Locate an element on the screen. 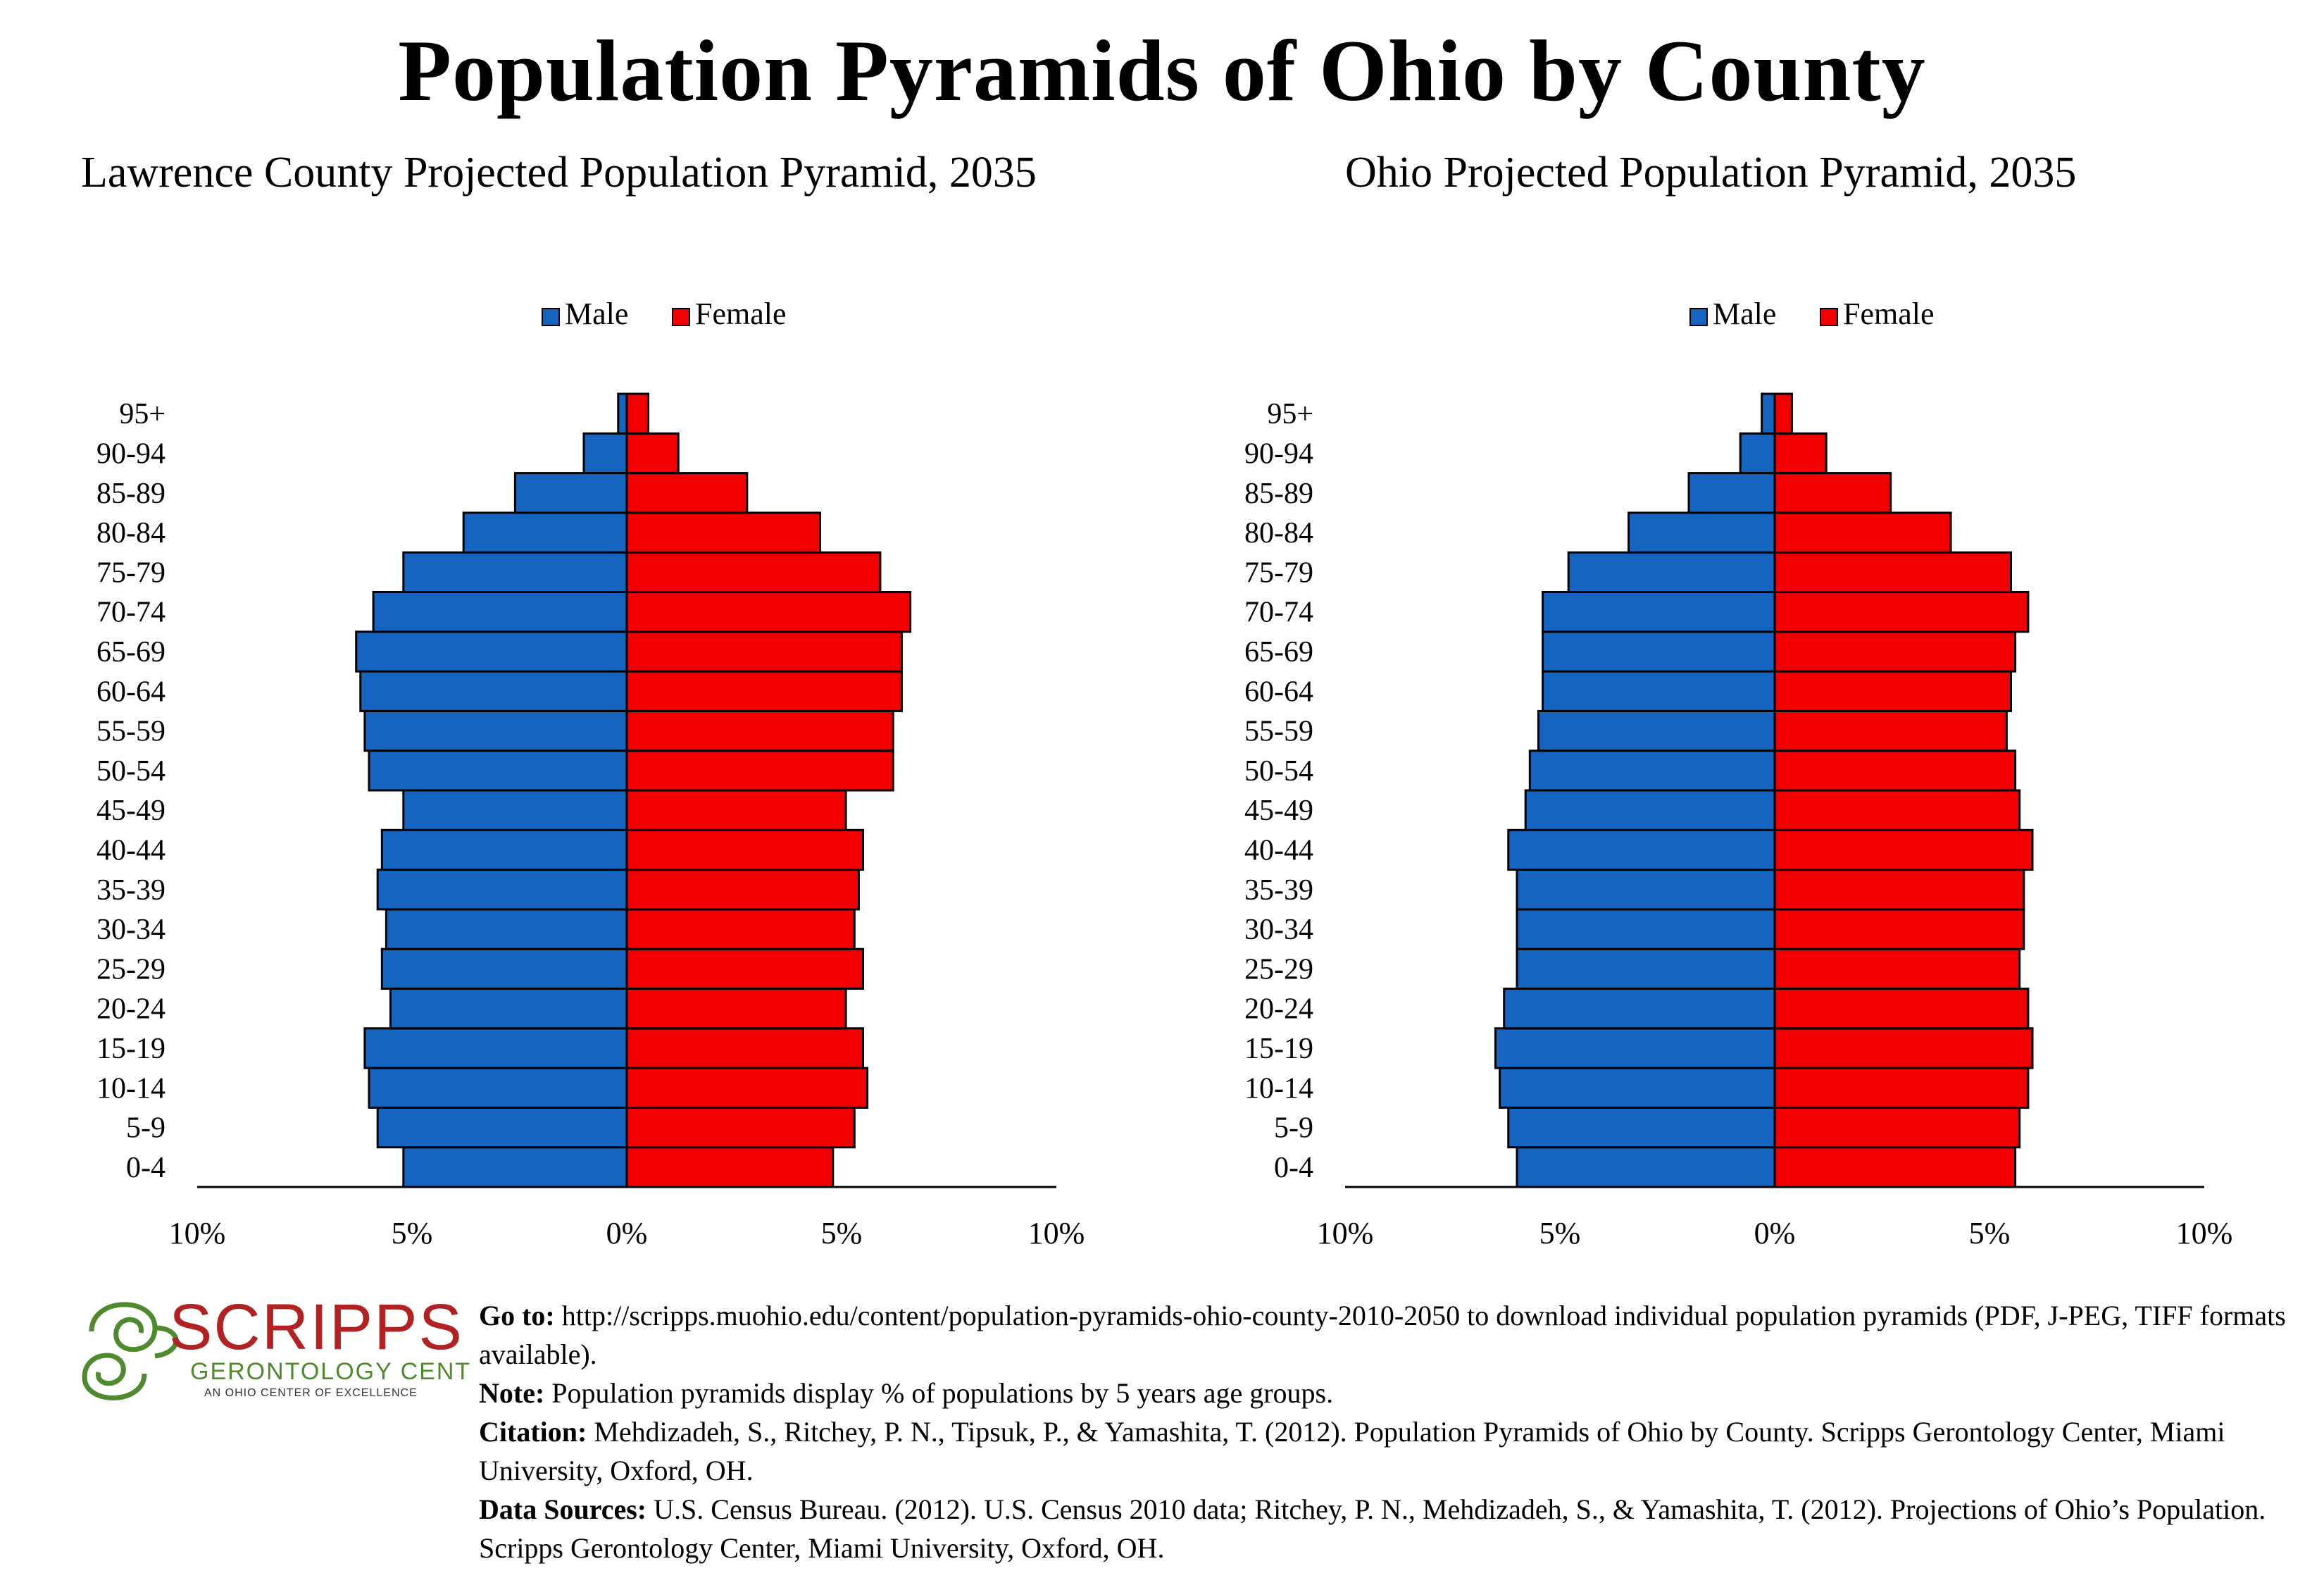 The width and height of the screenshot is (2324, 1585). female-bar-95+ is located at coordinates (637, 413).